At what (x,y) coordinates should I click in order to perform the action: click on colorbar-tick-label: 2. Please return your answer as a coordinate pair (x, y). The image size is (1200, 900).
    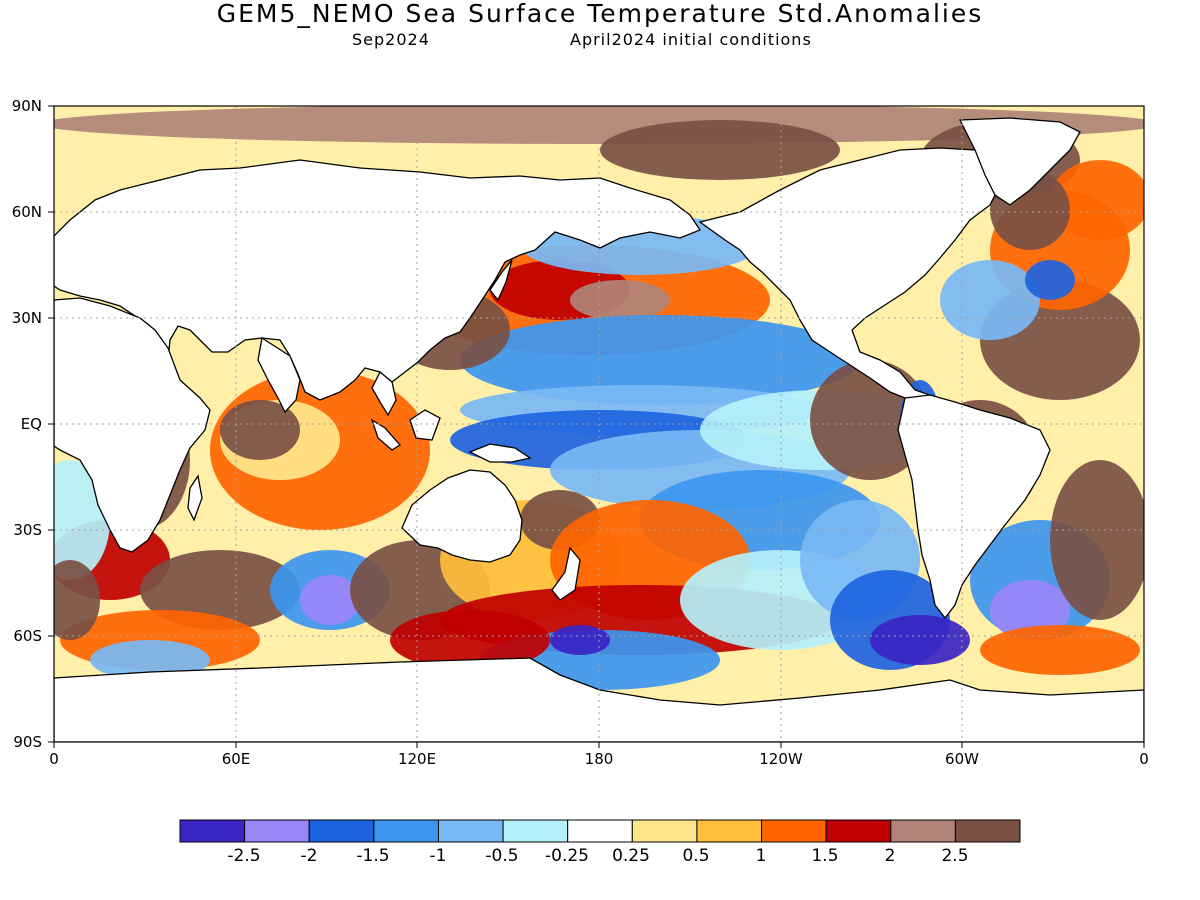
    Looking at the image, I should click on (890, 856).